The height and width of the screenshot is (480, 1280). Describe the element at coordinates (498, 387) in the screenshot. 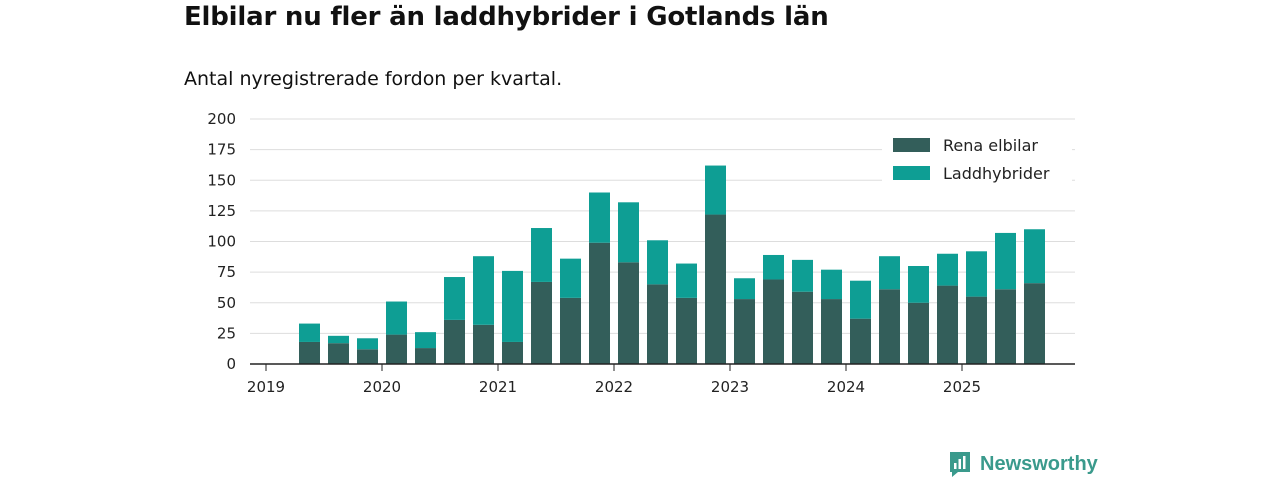

I see `x-tick-label: 2021` at that location.